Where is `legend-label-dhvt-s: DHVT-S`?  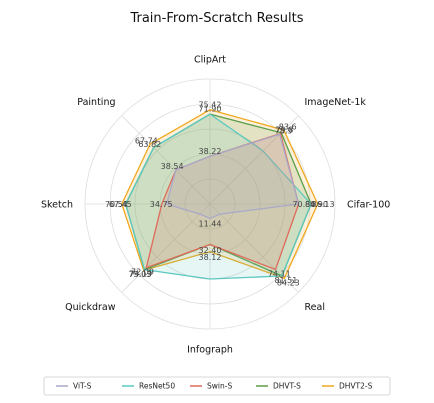 legend-label-dhvt-s: DHVT-S is located at coordinates (287, 386).